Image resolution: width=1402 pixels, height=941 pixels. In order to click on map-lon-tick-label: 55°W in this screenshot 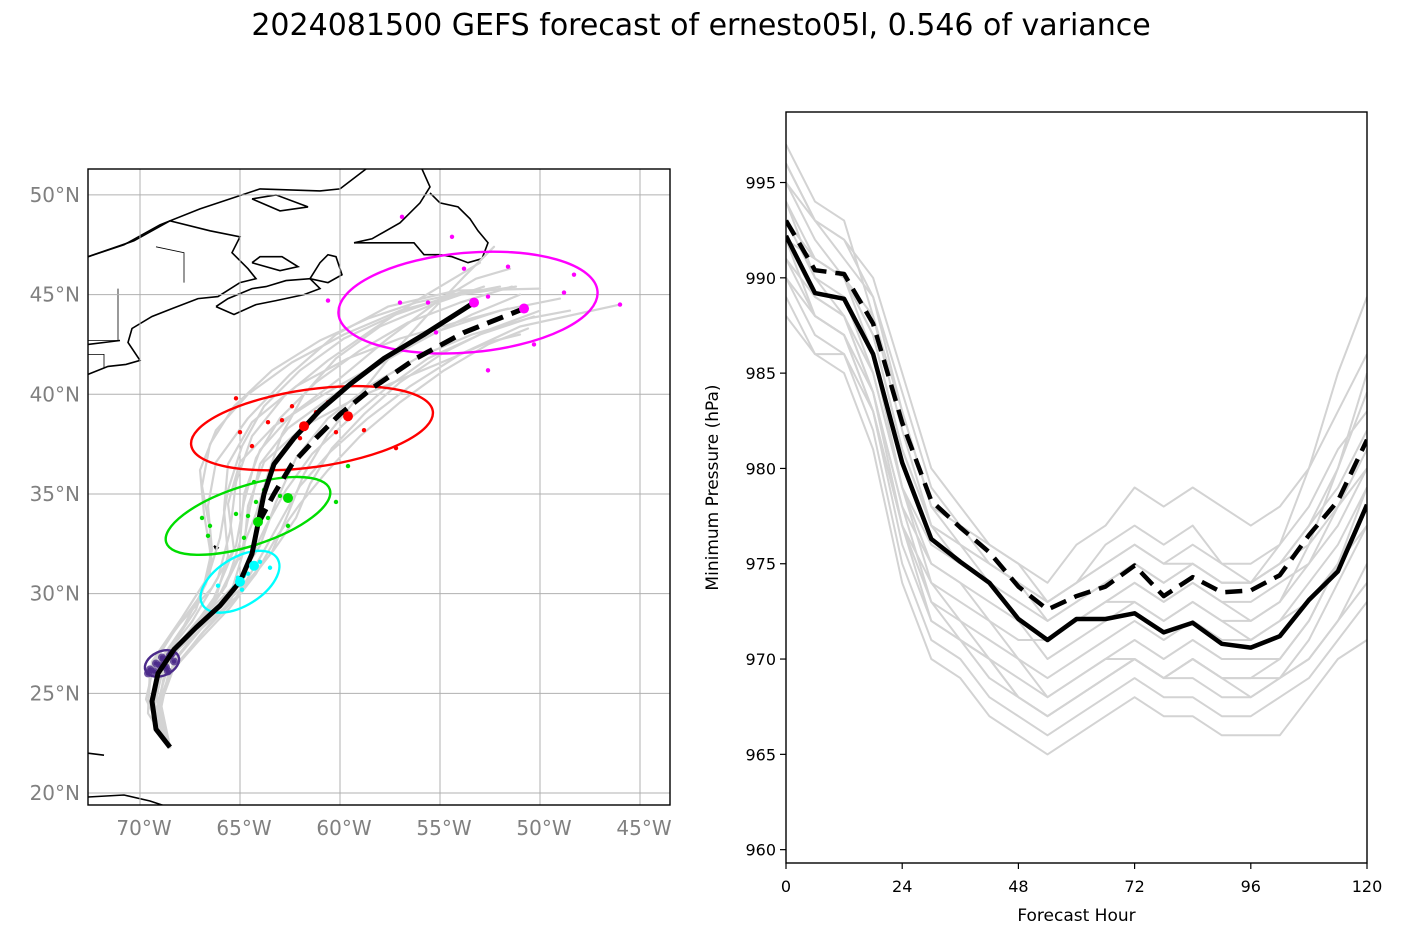, I will do `click(443, 828)`.